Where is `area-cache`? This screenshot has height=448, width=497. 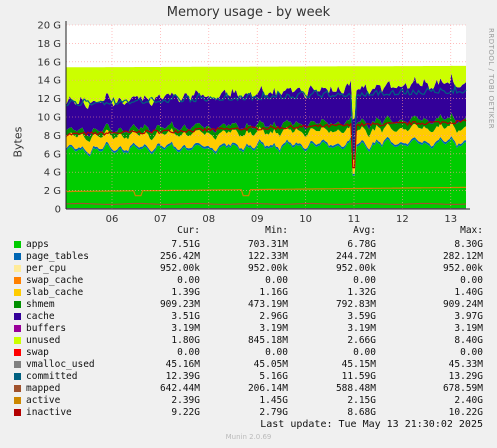
area-cache is located at coordinates (266, 112).